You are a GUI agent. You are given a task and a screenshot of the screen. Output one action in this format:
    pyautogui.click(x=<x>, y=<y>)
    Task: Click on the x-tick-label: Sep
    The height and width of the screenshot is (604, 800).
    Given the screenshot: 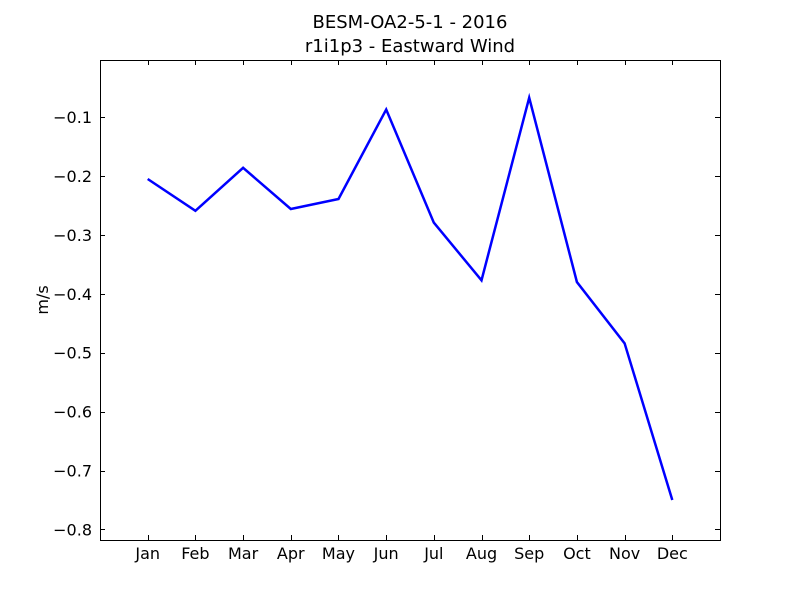 What is the action you would take?
    pyautogui.click(x=529, y=553)
    